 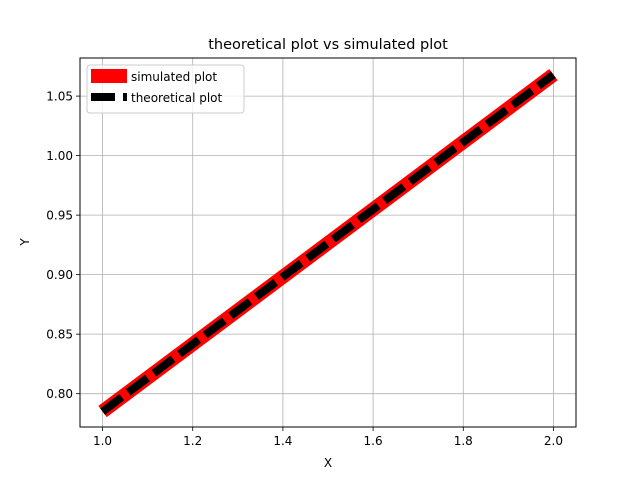 What do you see at coordinates (165, 89) in the screenshot?
I see `legend: simulated plot theoretical plot` at bounding box center [165, 89].